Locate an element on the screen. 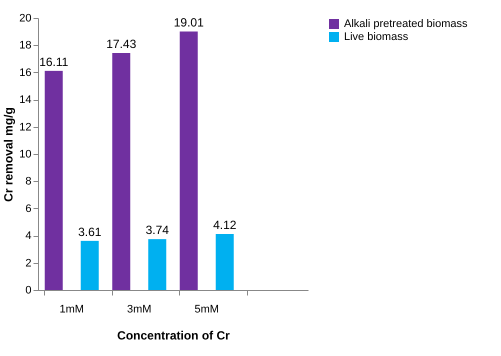 This screenshot has height=356, width=501. y-tick-label: 4 is located at coordinates (28, 236).